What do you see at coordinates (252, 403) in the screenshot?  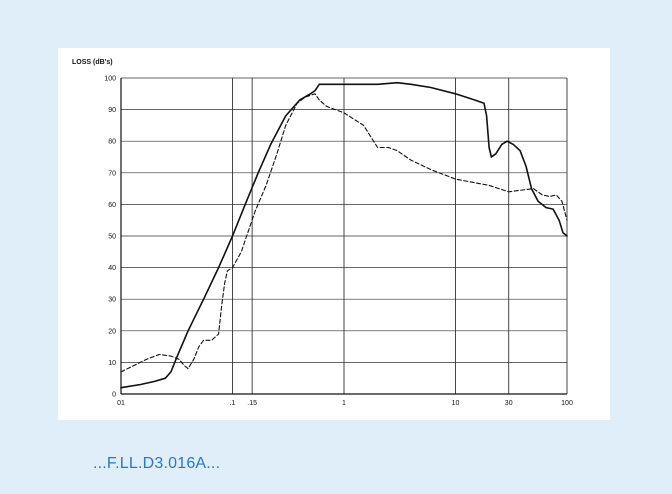 I see `x-tick-label: .15` at bounding box center [252, 403].